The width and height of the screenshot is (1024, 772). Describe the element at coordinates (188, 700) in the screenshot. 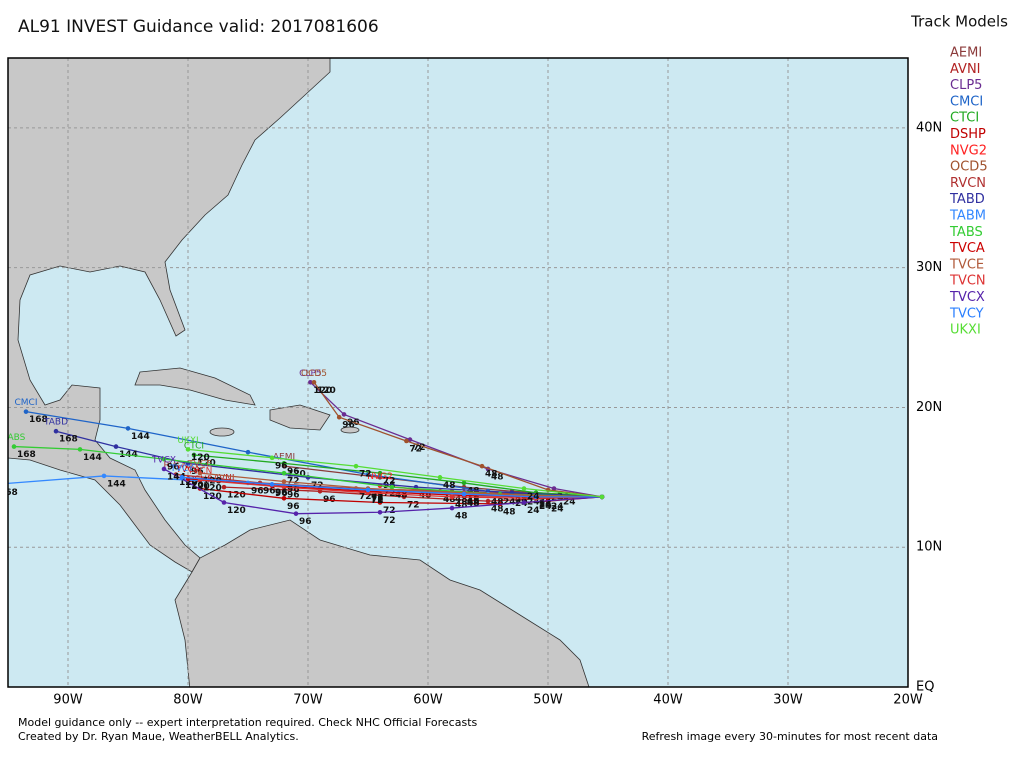

I see `lon-label: 80W` at that location.